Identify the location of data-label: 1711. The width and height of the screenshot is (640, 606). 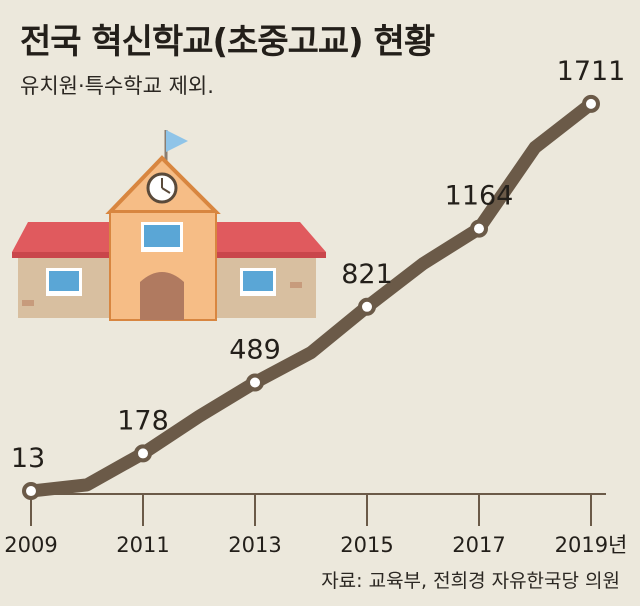
(591, 71).